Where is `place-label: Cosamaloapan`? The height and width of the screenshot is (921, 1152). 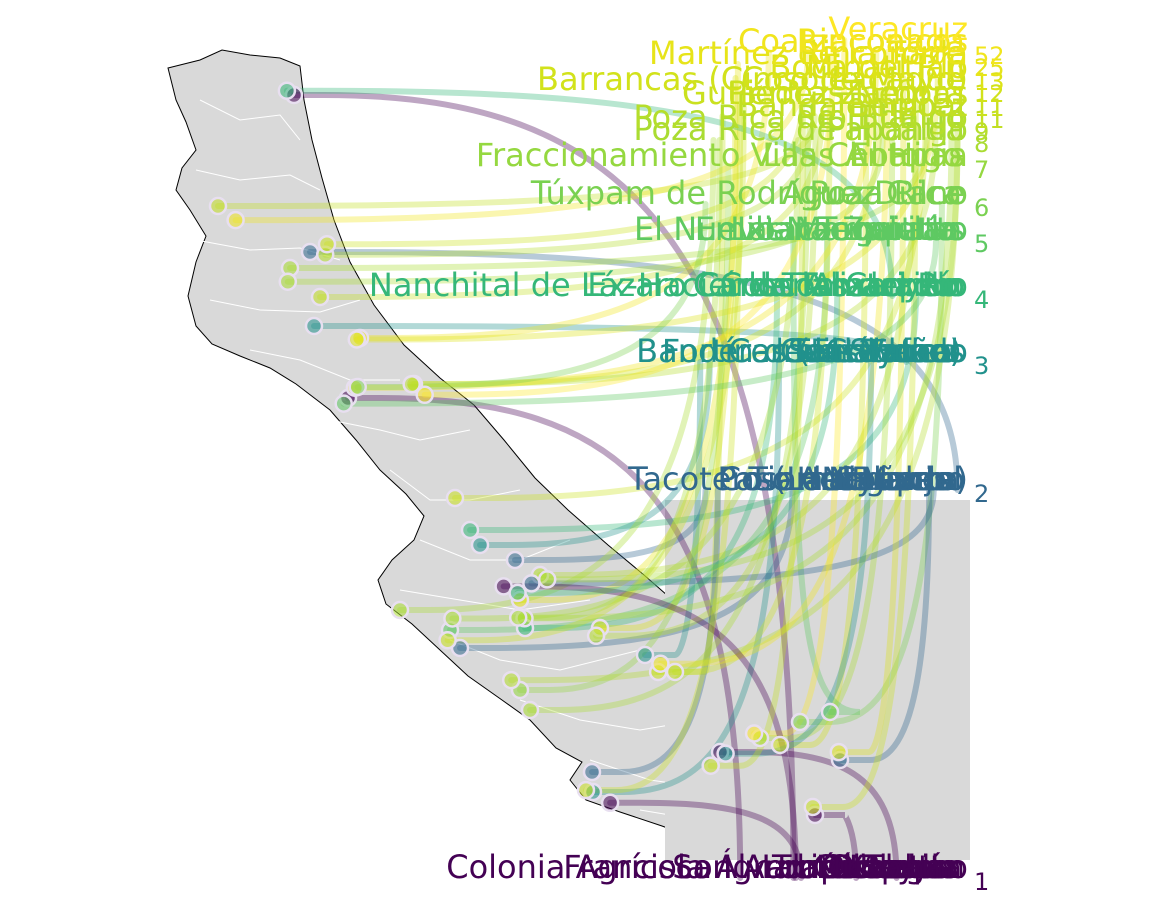
place-label: Cosamaloapan is located at coordinates (837, 479).